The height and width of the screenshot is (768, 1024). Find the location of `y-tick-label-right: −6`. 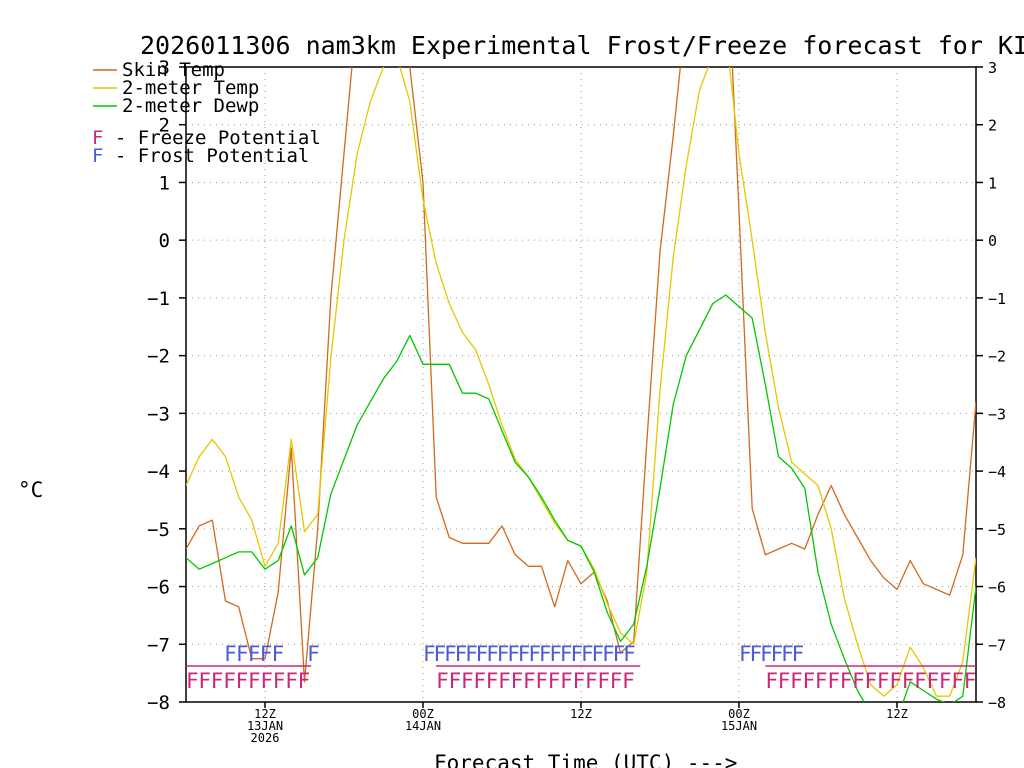

y-tick-label-right: −6 is located at coordinates (997, 588).